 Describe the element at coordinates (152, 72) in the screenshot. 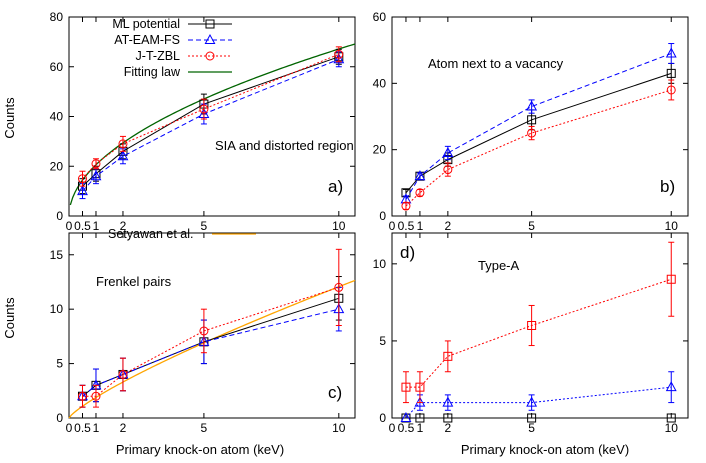

I see `legend-label: Fitting law` at that location.